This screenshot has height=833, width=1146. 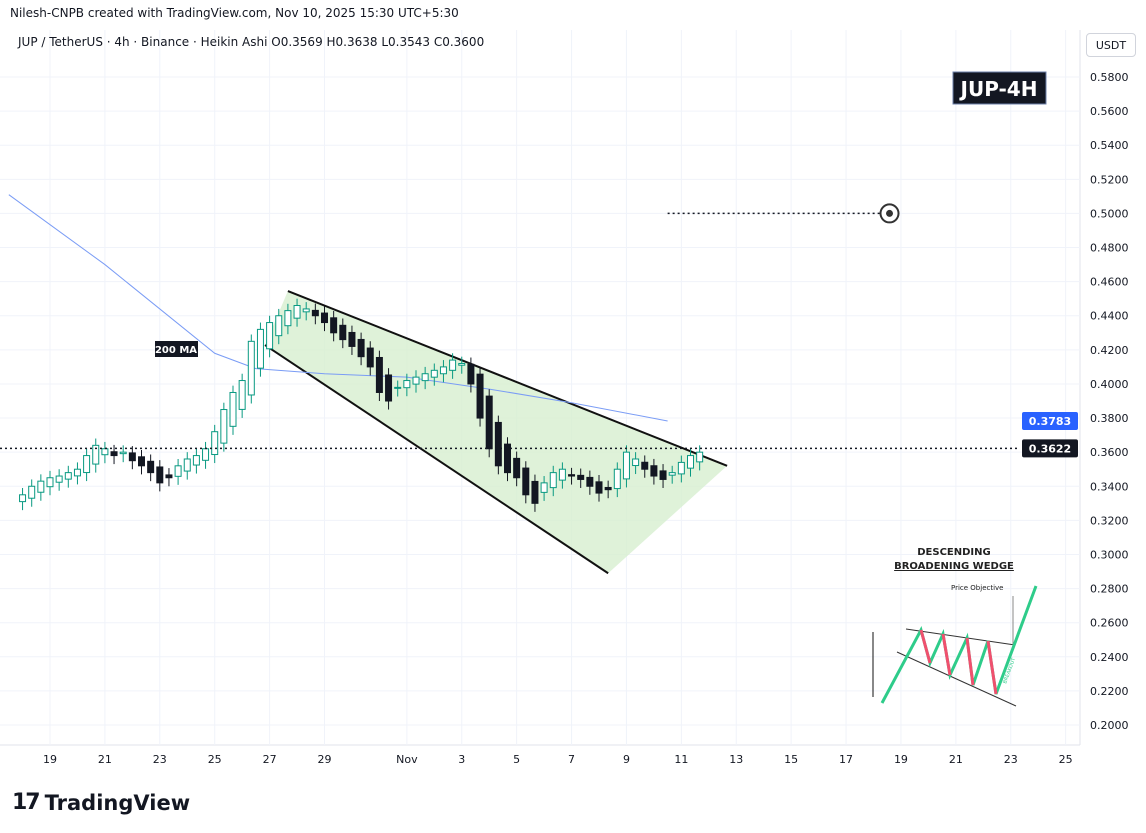 I want to click on price-tick-label: 0.4000, so click(x=1109, y=384).